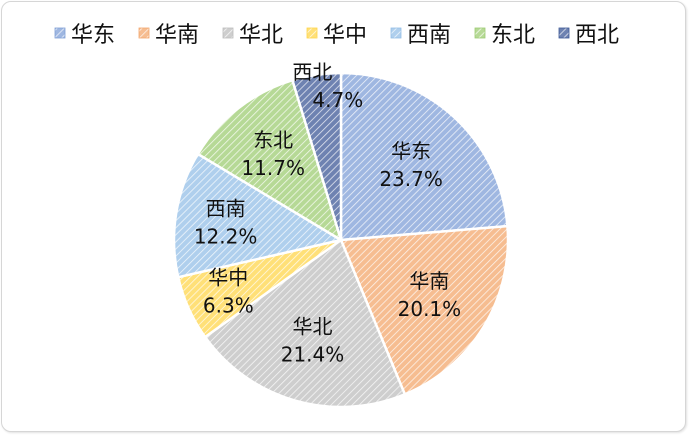 The width and height of the screenshot is (689, 435). Describe the element at coordinates (337, 100) in the screenshot. I see `slice-value-label: 4.7%` at that location.